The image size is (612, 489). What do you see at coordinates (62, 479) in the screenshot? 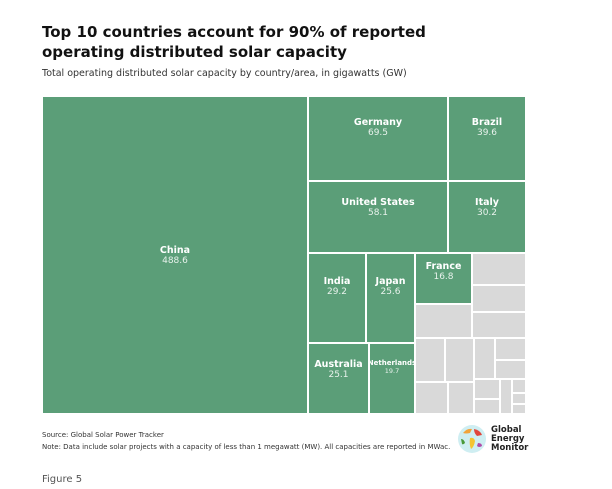
I see `figure-label: Figure 5` at bounding box center [62, 479].